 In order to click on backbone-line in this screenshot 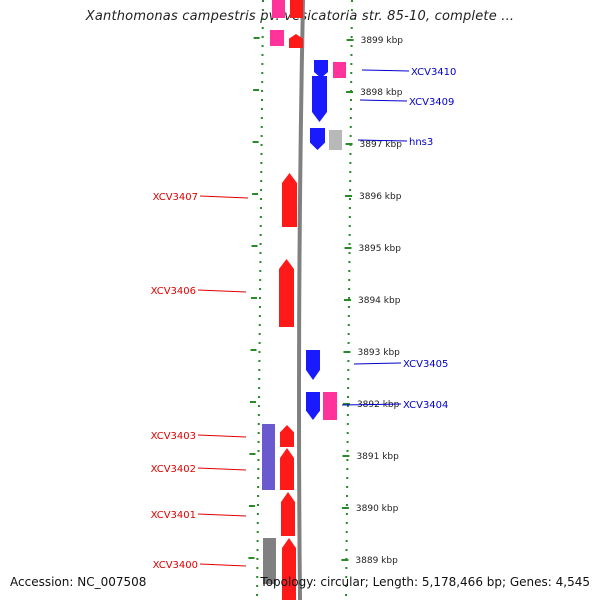, I will do `click(301, 300)`.